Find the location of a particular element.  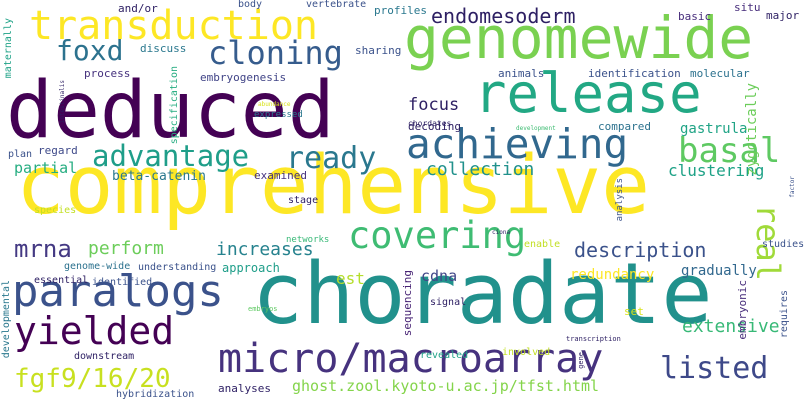

word-ciona: ciona is located at coordinates (501, 232).